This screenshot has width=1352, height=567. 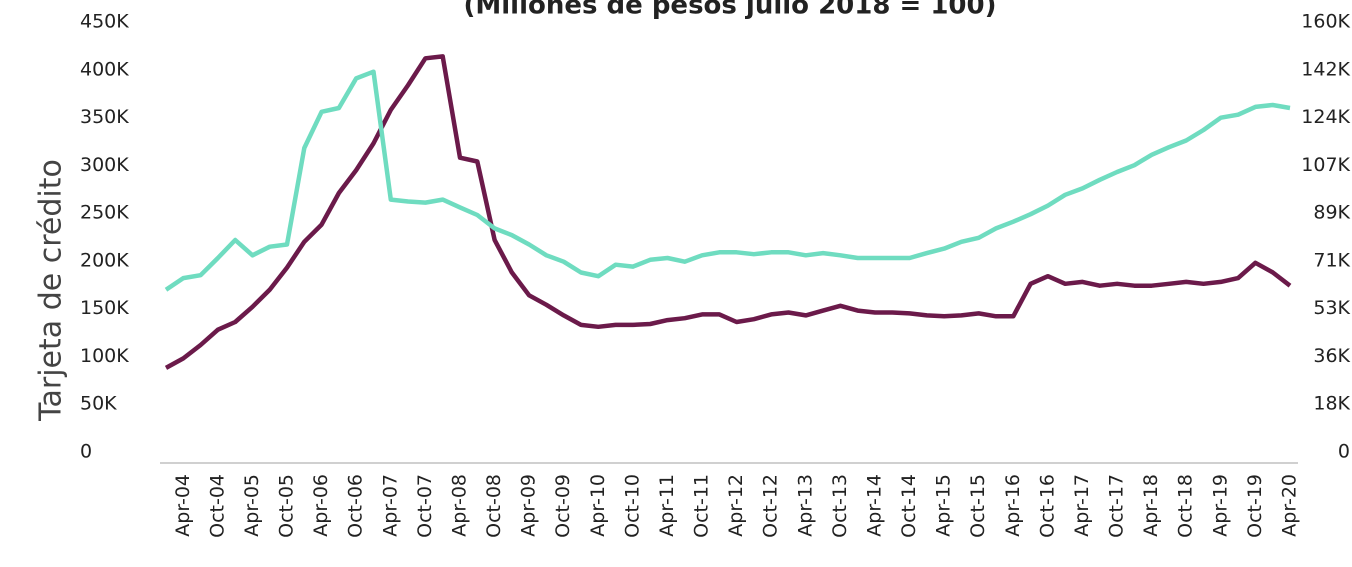 I want to click on x-tick-label: Apr-08, so click(x=459, y=505).